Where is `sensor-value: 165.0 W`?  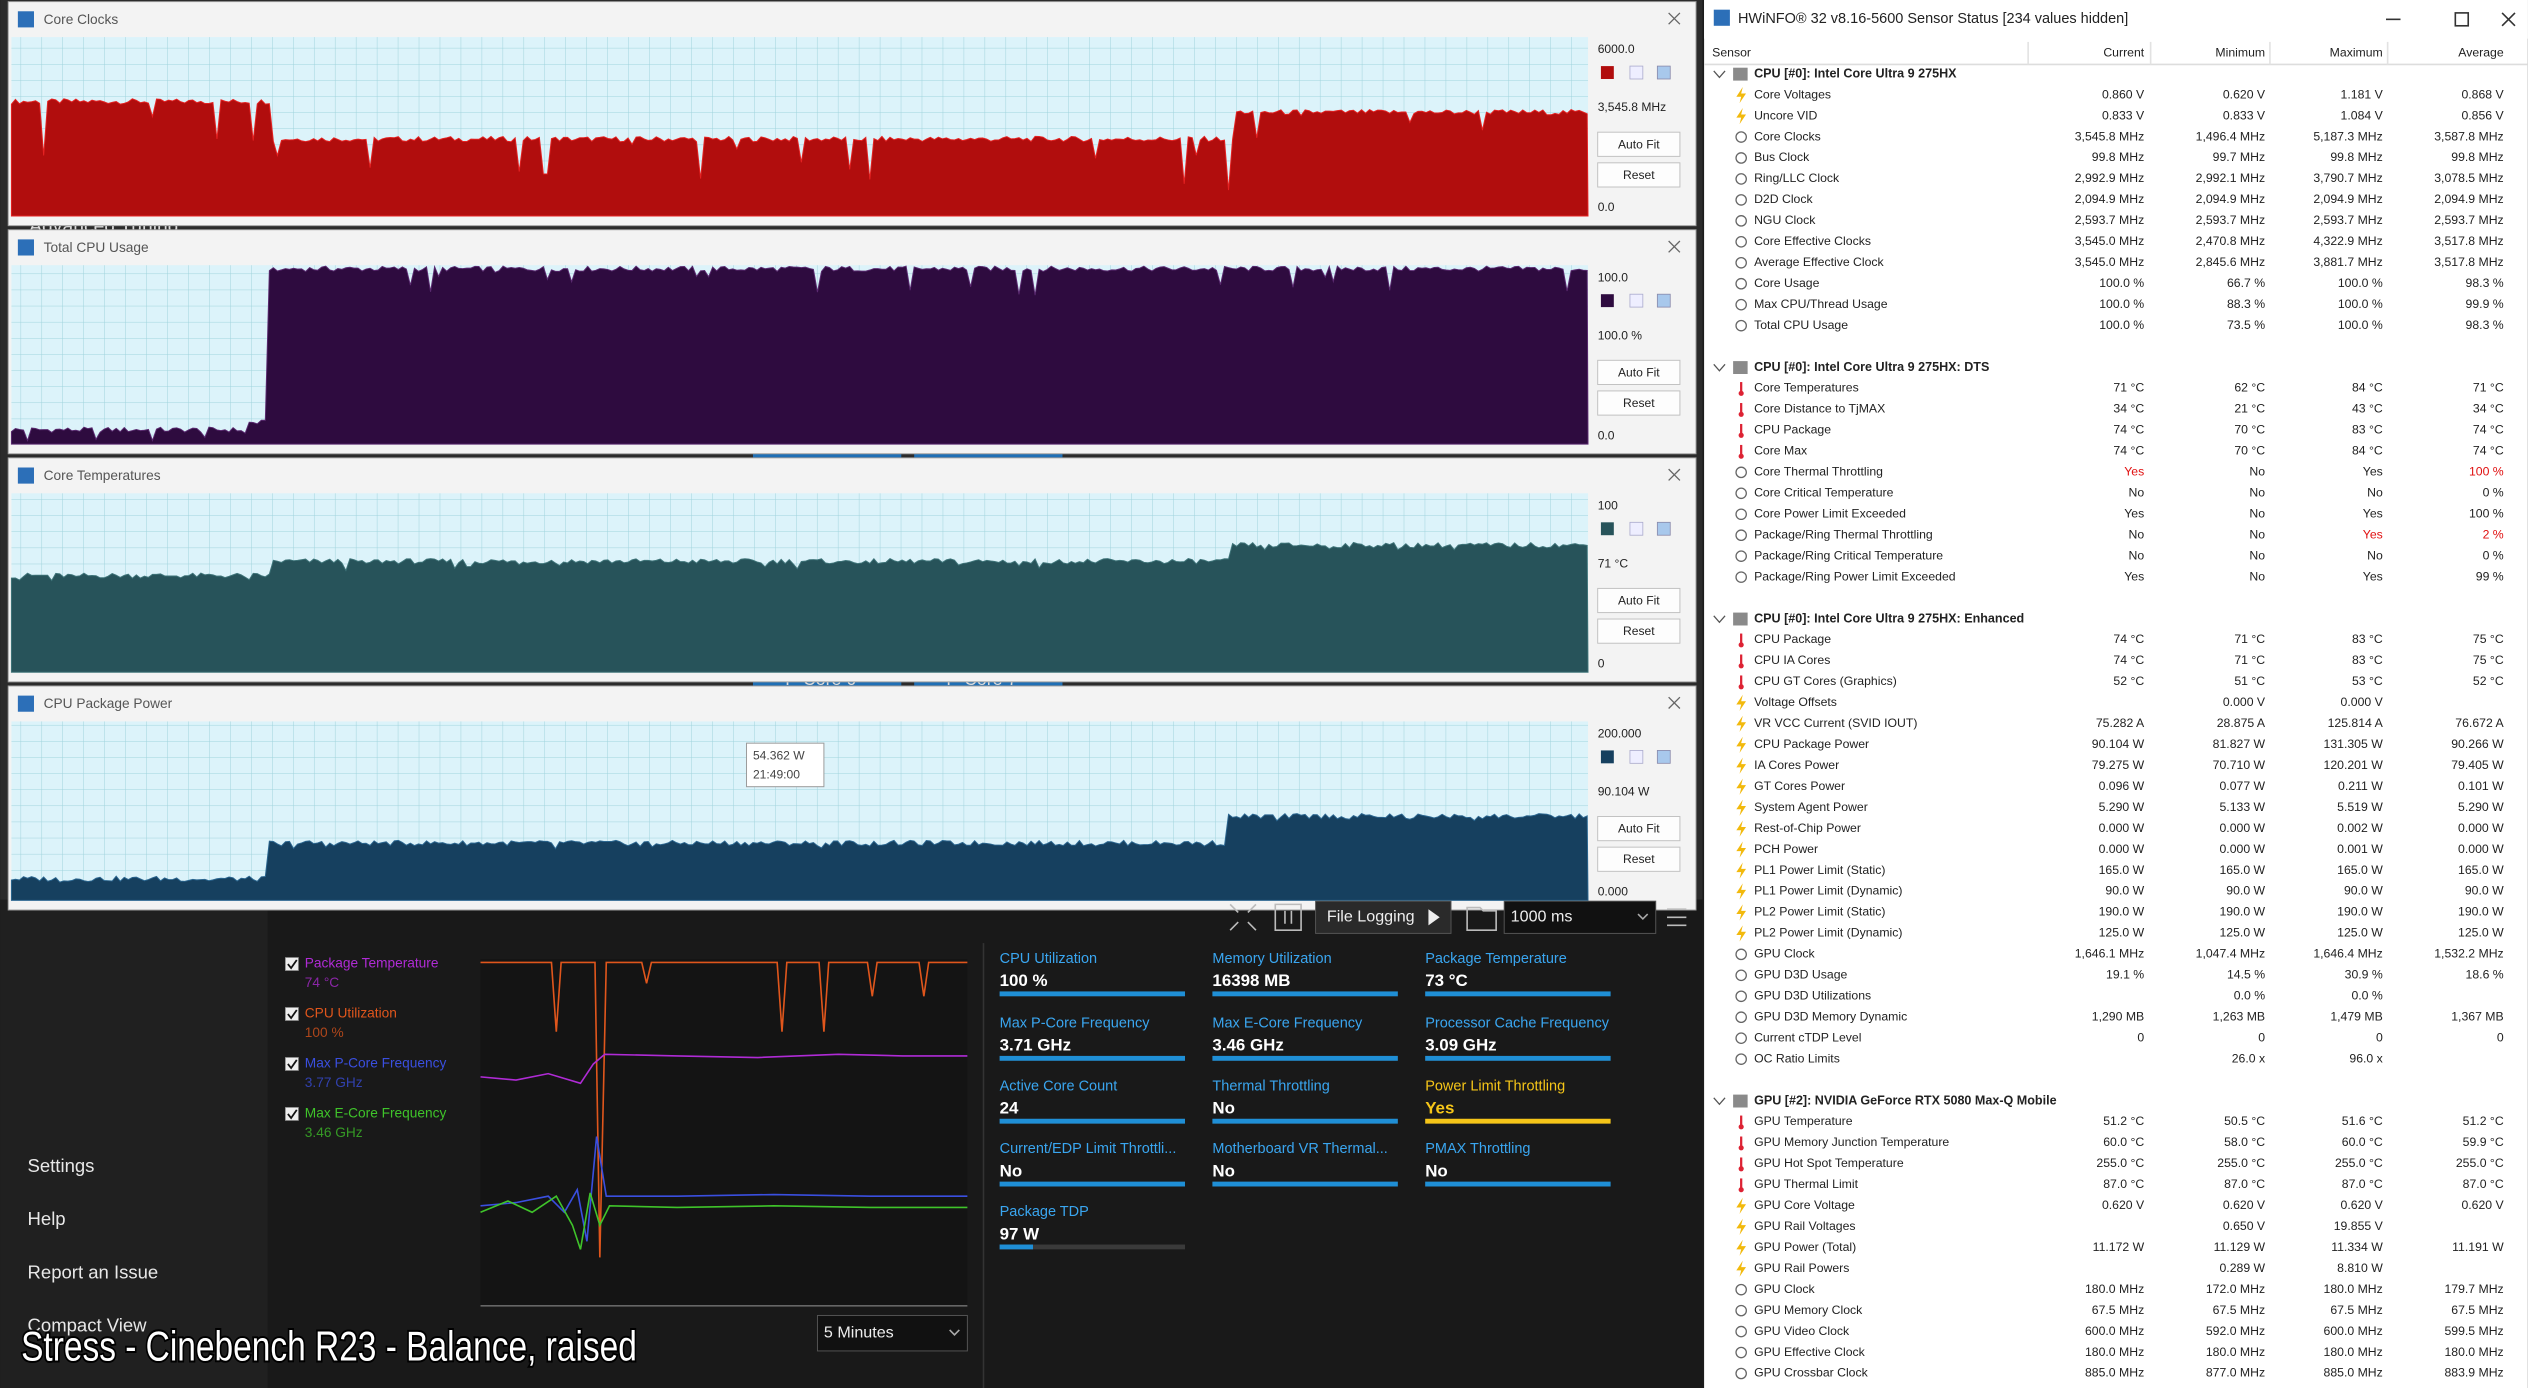
sensor-value: 165.0 W is located at coordinates (2242, 870).